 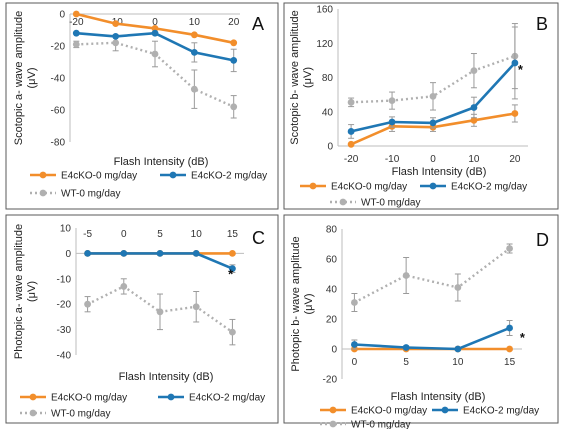 What do you see at coordinates (542, 24) in the screenshot?
I see `panel-letter: B` at bounding box center [542, 24].